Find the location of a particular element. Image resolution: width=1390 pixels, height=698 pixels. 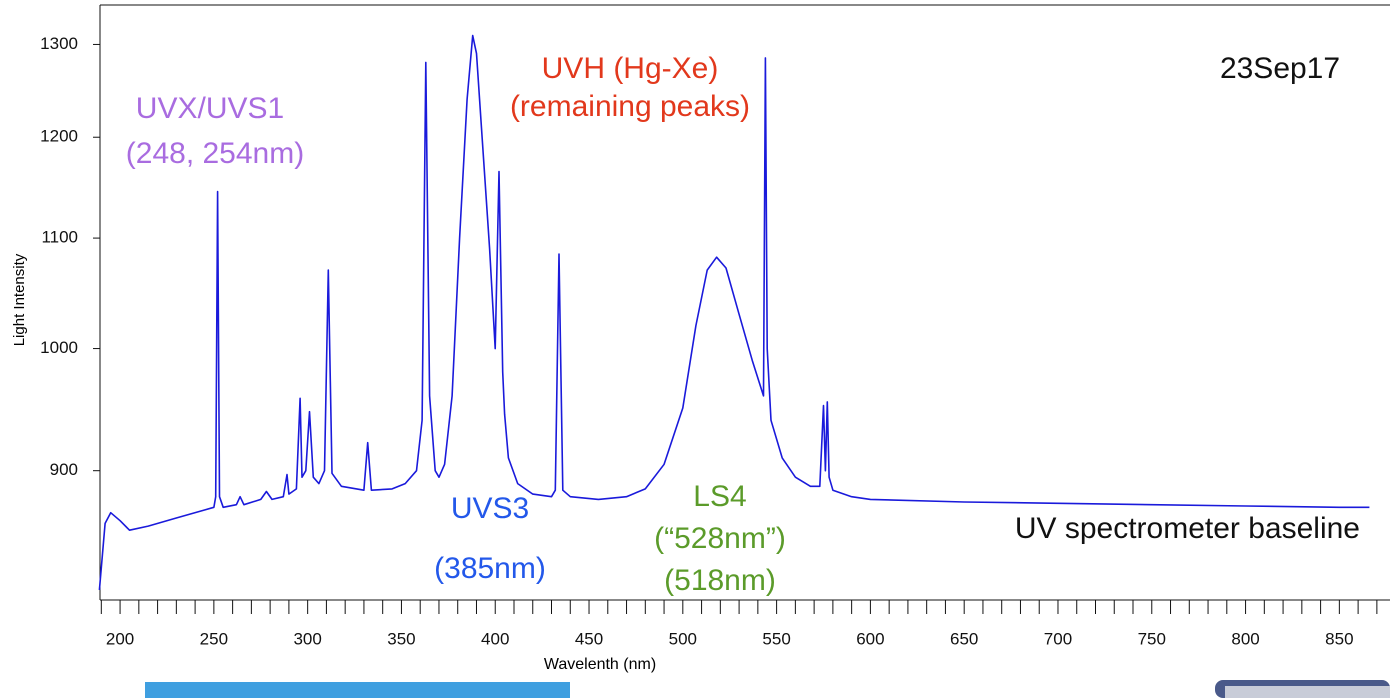

annotation: UVS3 is located at coordinates (490, 508).